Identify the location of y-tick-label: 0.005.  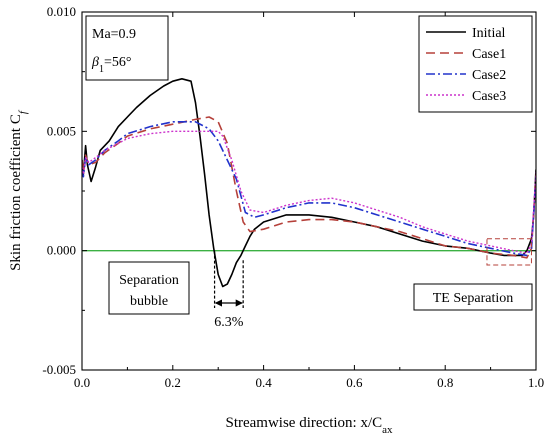
(61, 130).